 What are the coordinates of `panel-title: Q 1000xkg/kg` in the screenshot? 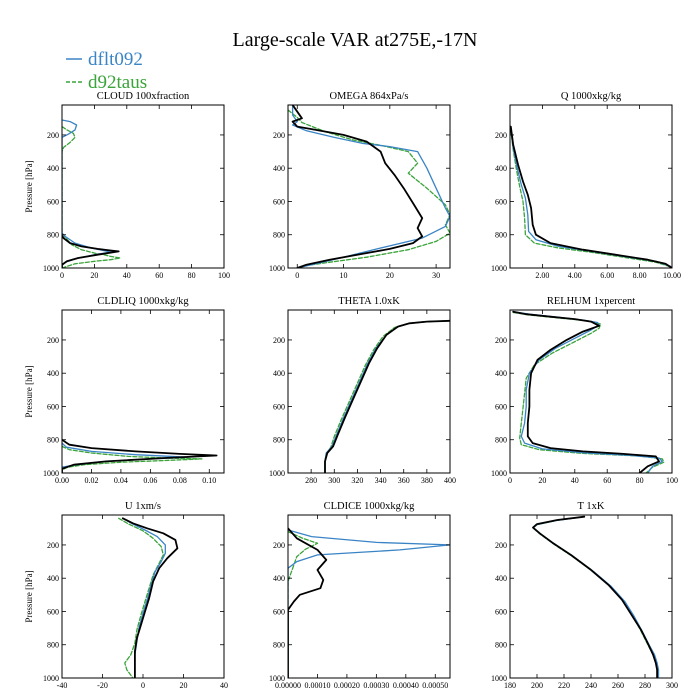 It's located at (591, 96).